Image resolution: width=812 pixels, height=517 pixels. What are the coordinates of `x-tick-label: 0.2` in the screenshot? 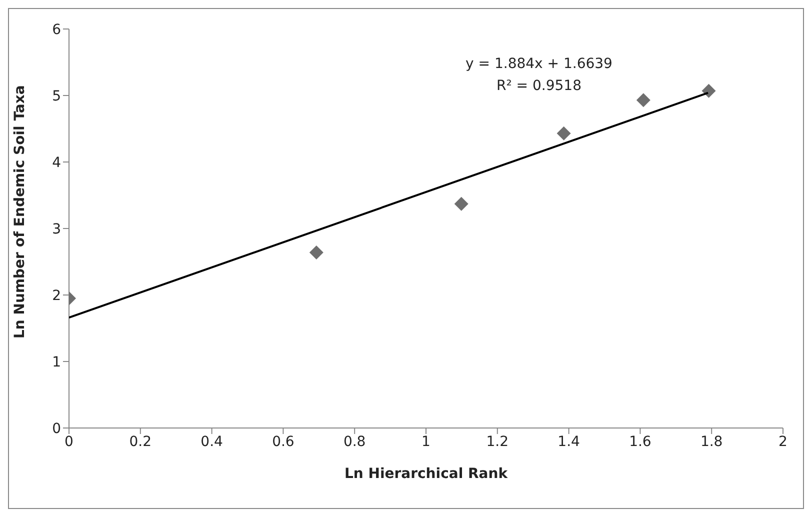 It's located at (140, 442).